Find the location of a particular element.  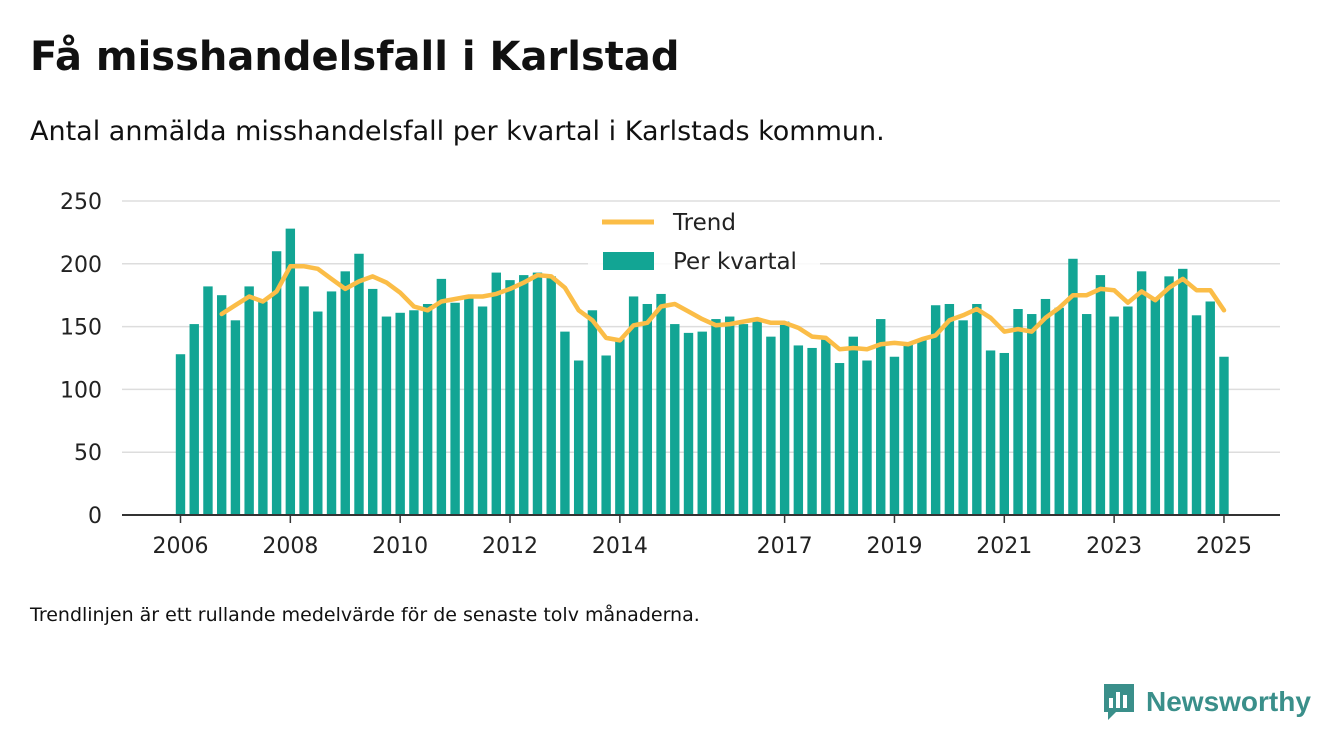

bar-2016-Q1 is located at coordinates (730, 415).